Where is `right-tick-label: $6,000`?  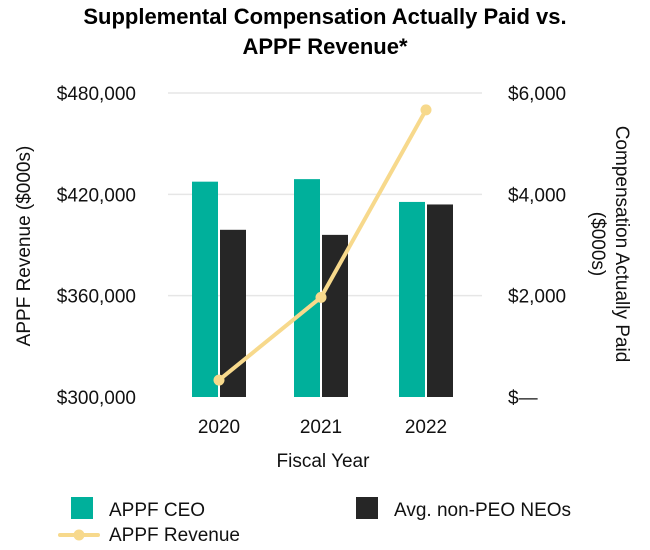
right-tick-label: $6,000 is located at coordinates (537, 94).